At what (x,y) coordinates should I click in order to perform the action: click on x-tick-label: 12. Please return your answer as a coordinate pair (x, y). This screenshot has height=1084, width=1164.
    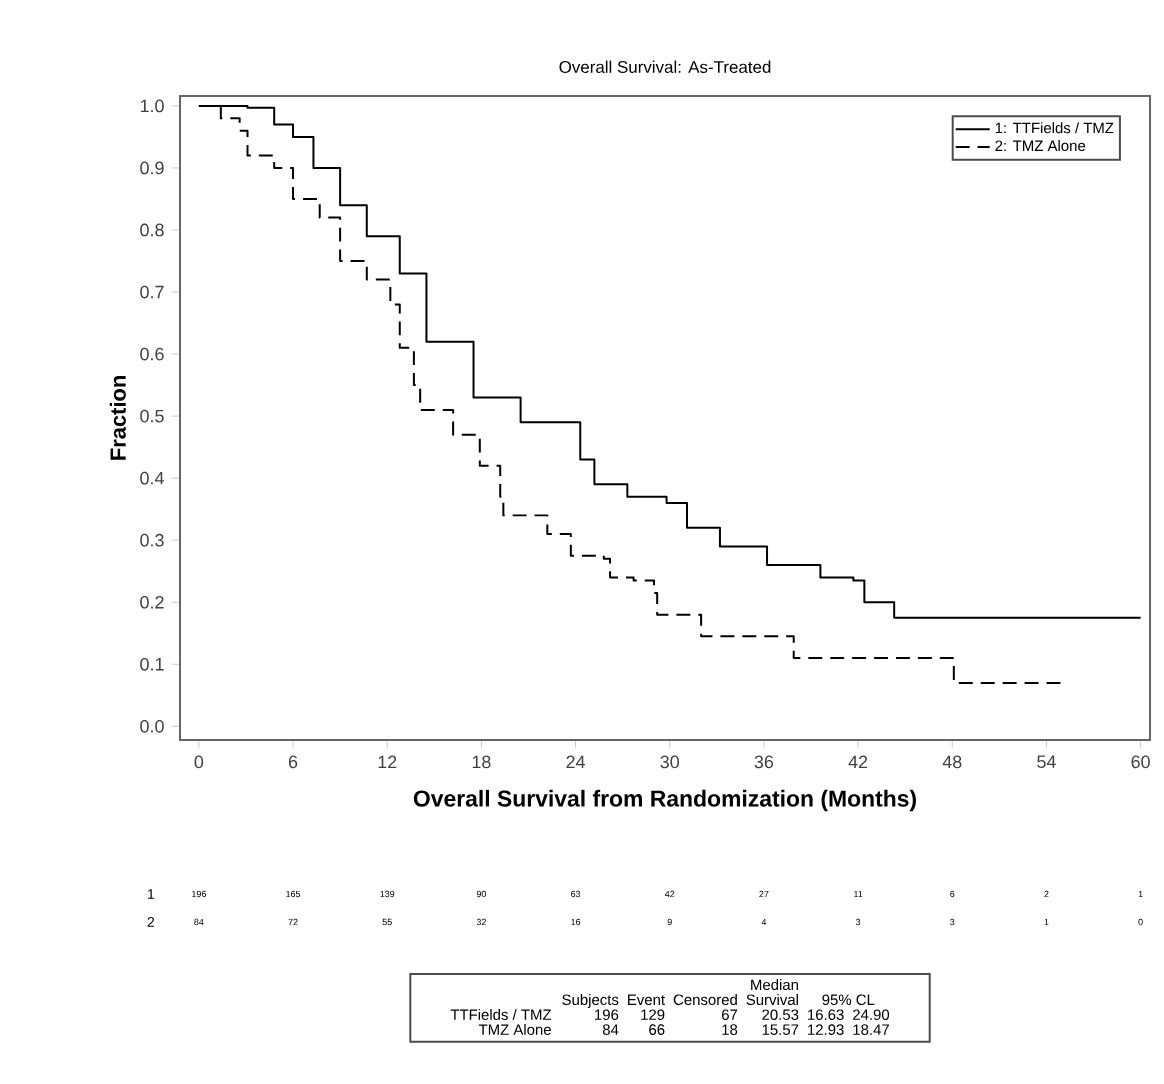
    Looking at the image, I should click on (387, 762).